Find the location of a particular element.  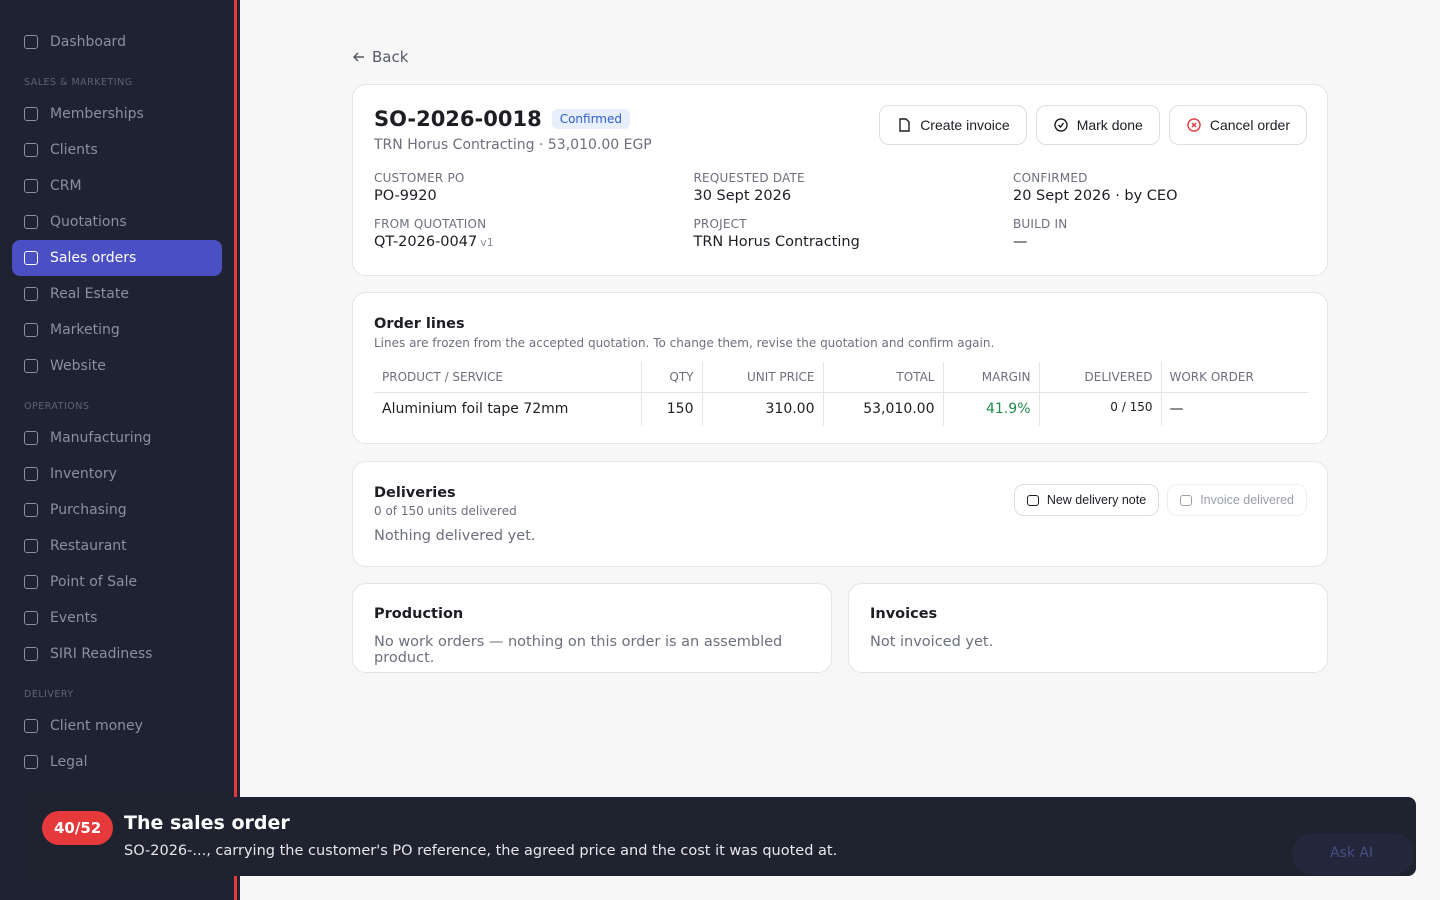

nav-item: Legal is located at coordinates (117, 762).